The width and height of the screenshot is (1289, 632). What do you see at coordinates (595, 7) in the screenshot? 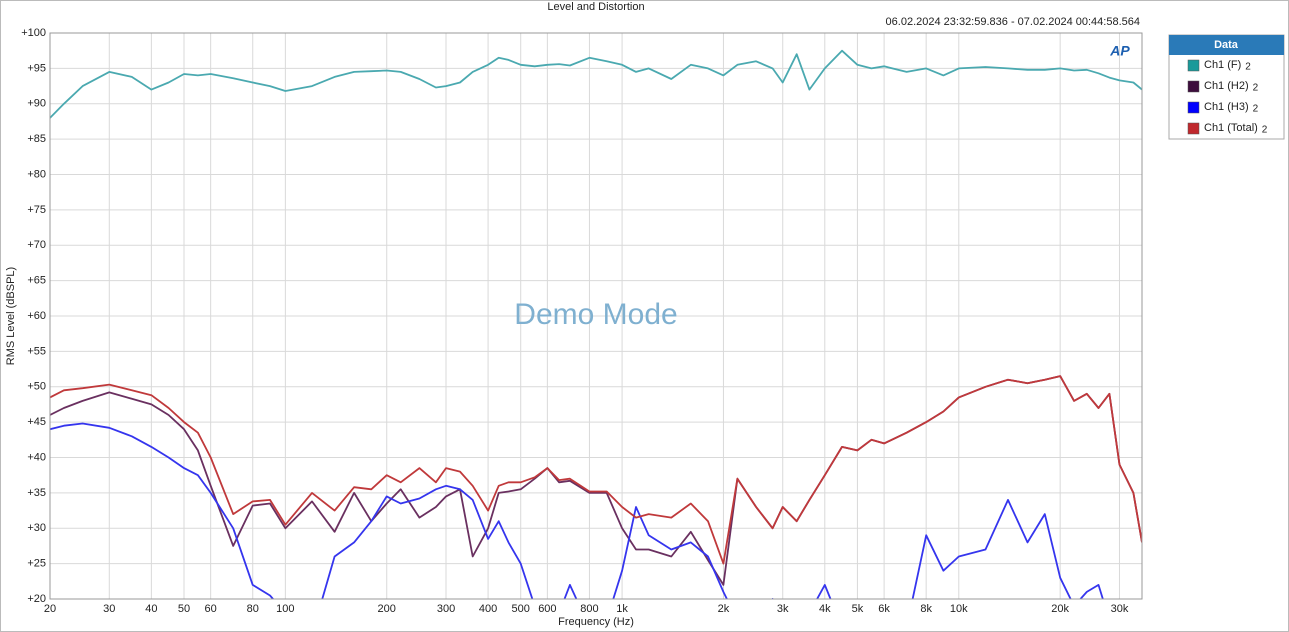
I see `chart-title: Level and Distortion` at bounding box center [595, 7].